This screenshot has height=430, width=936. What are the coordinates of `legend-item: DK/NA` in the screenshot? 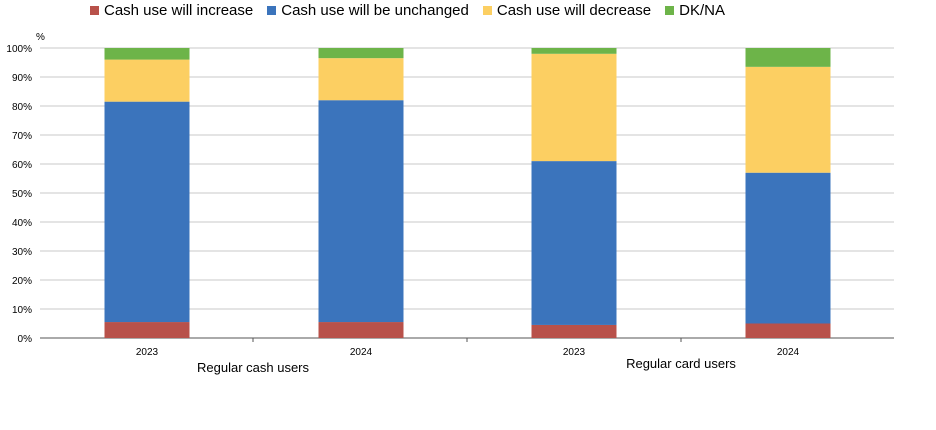 It's located at (695, 10).